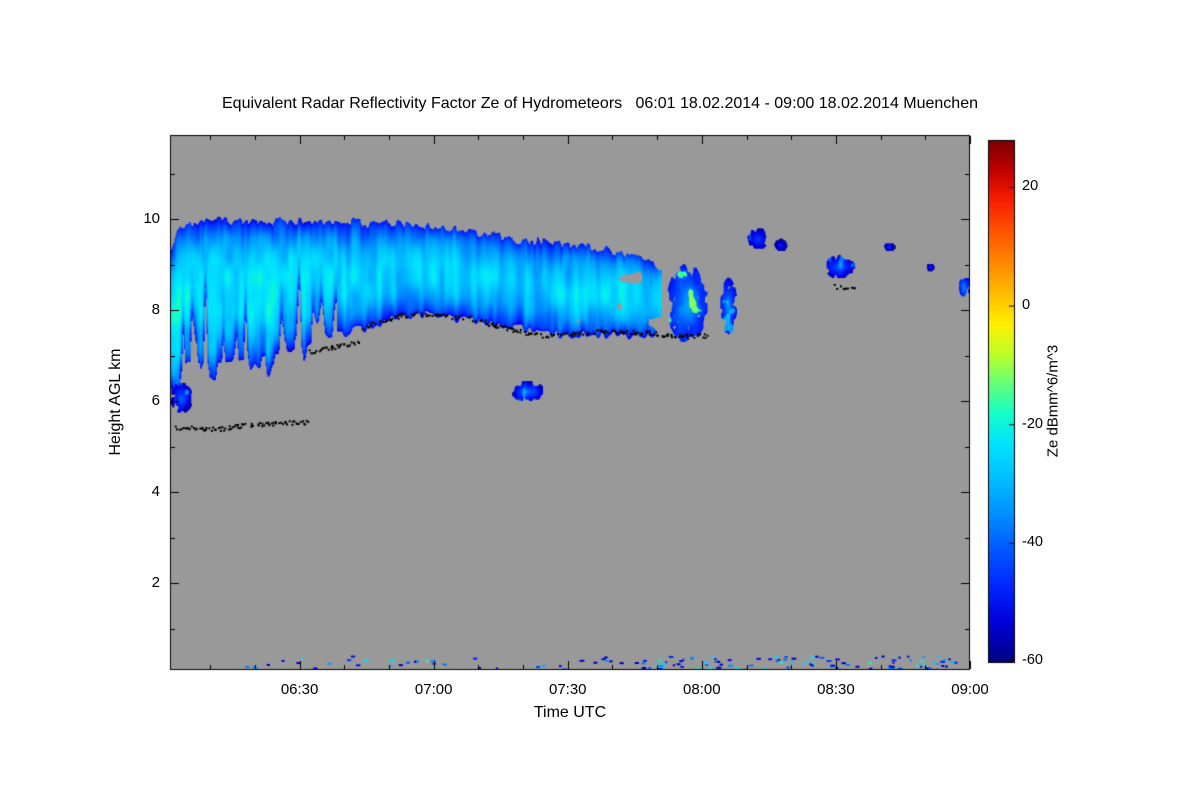  Describe the element at coordinates (1032, 542) in the screenshot. I see `colorbar-tick-label--40: -40` at that location.